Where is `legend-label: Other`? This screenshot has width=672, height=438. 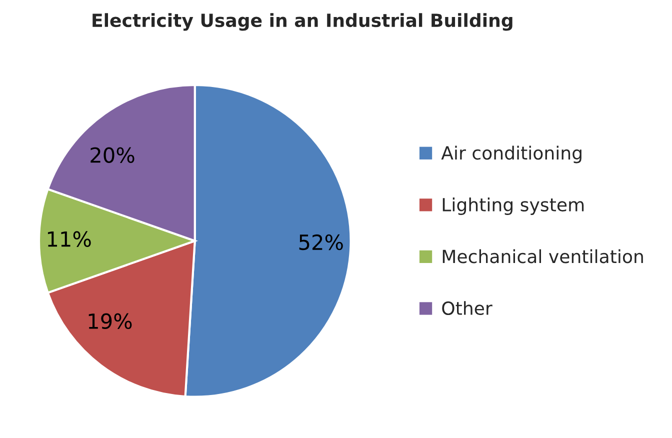 legend-label: Other is located at coordinates (467, 308).